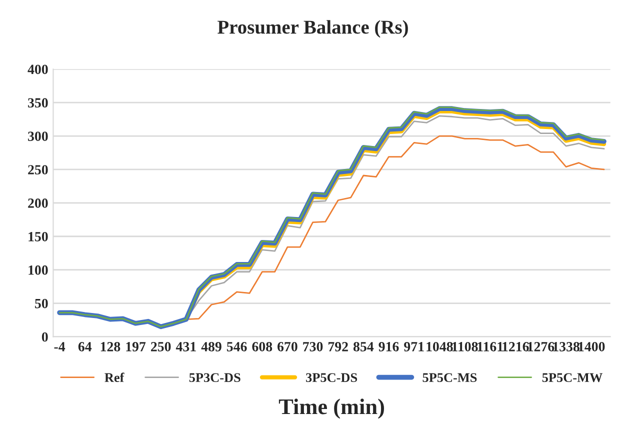  Describe the element at coordinates (161, 347) in the screenshot. I see `x-tick-label: 250` at that location.